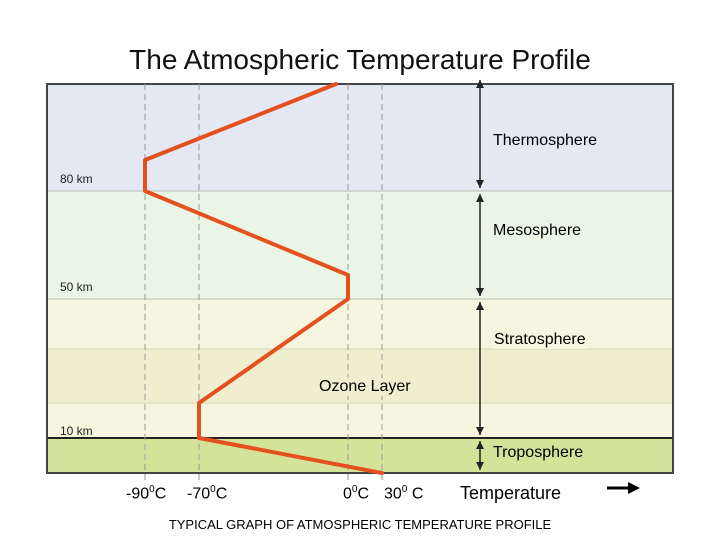  I want to click on altitude-label-80km: 80 km, so click(76, 179).